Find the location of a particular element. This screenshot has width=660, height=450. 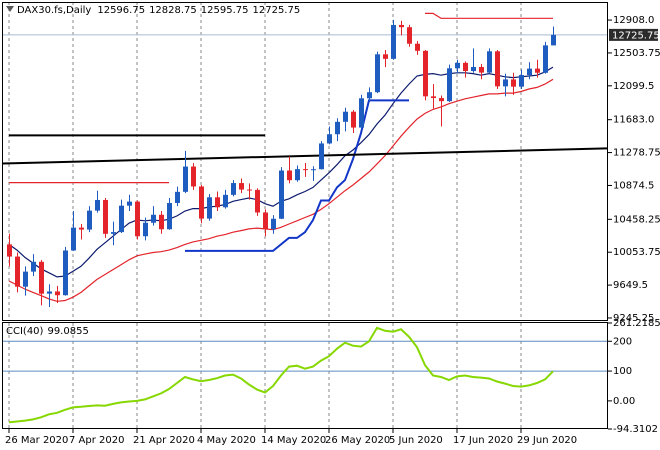

x-tick-label: 17 Jun 2020 is located at coordinates (483, 440).